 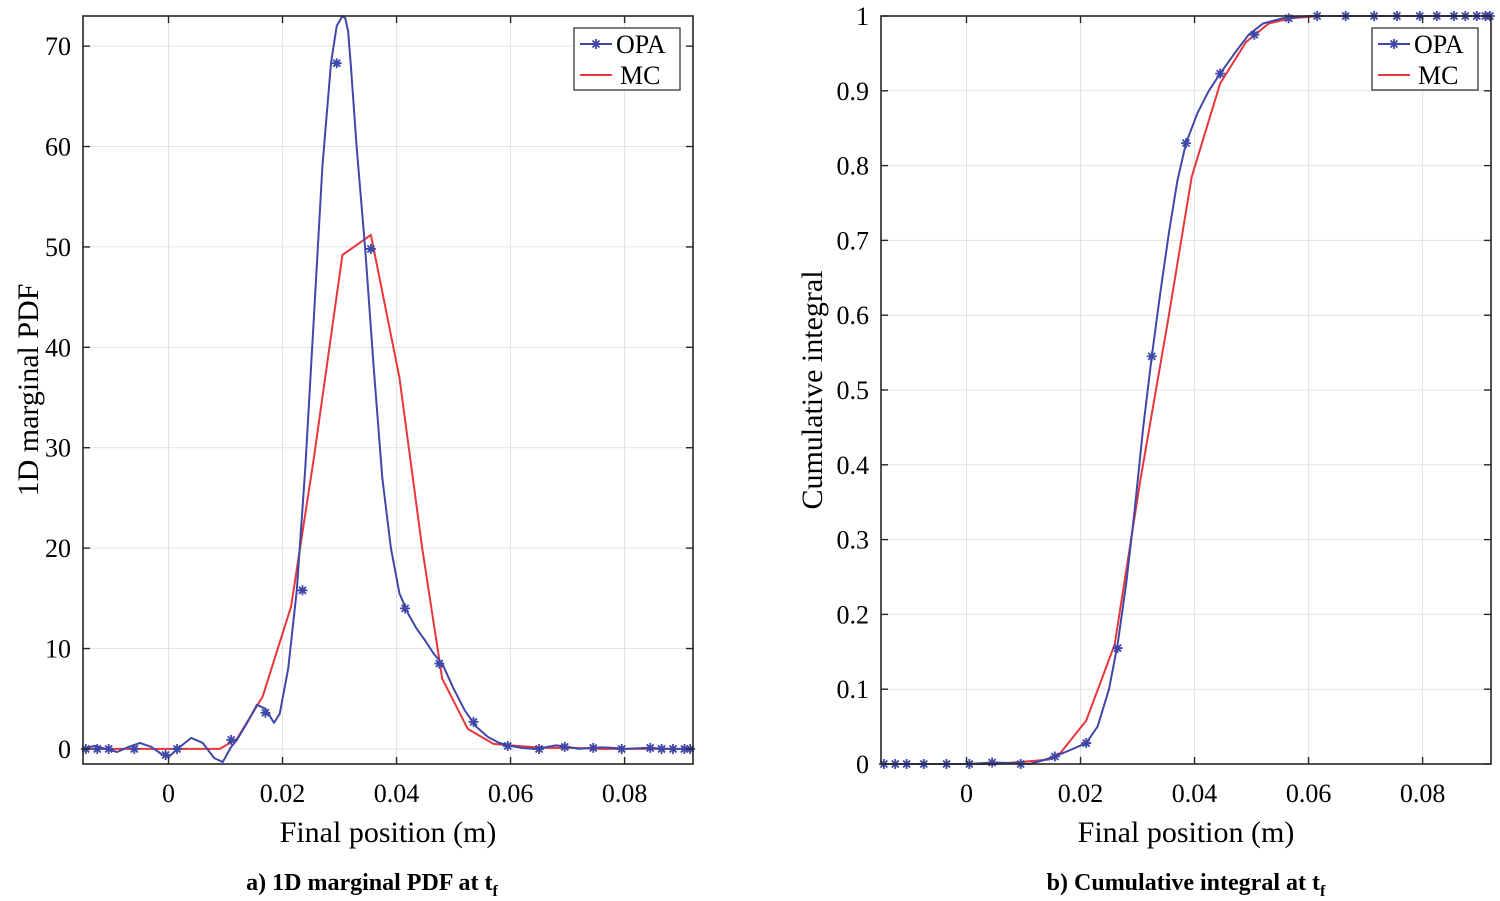 I want to click on y-tick-label: 0.3, so click(x=853, y=540).